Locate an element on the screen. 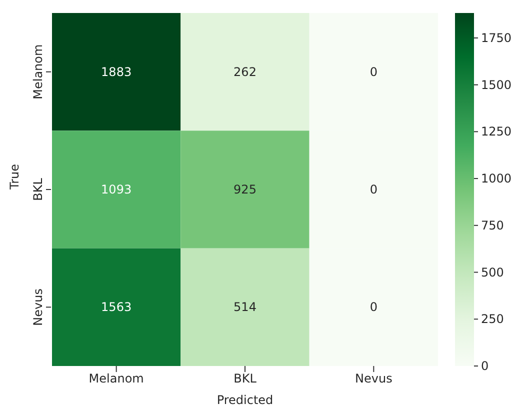 Image resolution: width=525 pixels, height=415 pixels. color-bar-label: 1750 is located at coordinates (496, 37).